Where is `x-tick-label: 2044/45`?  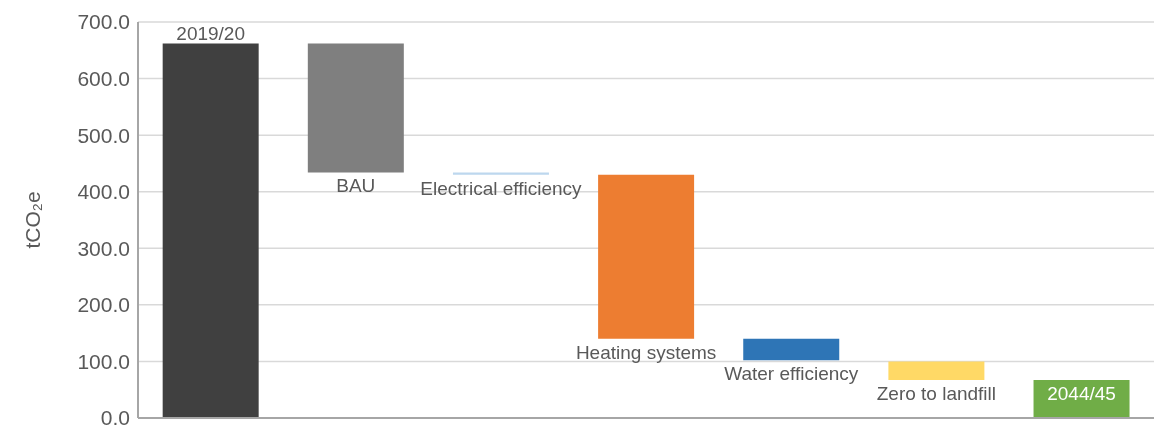
x-tick-label: 2044/45 is located at coordinates (1081, 394).